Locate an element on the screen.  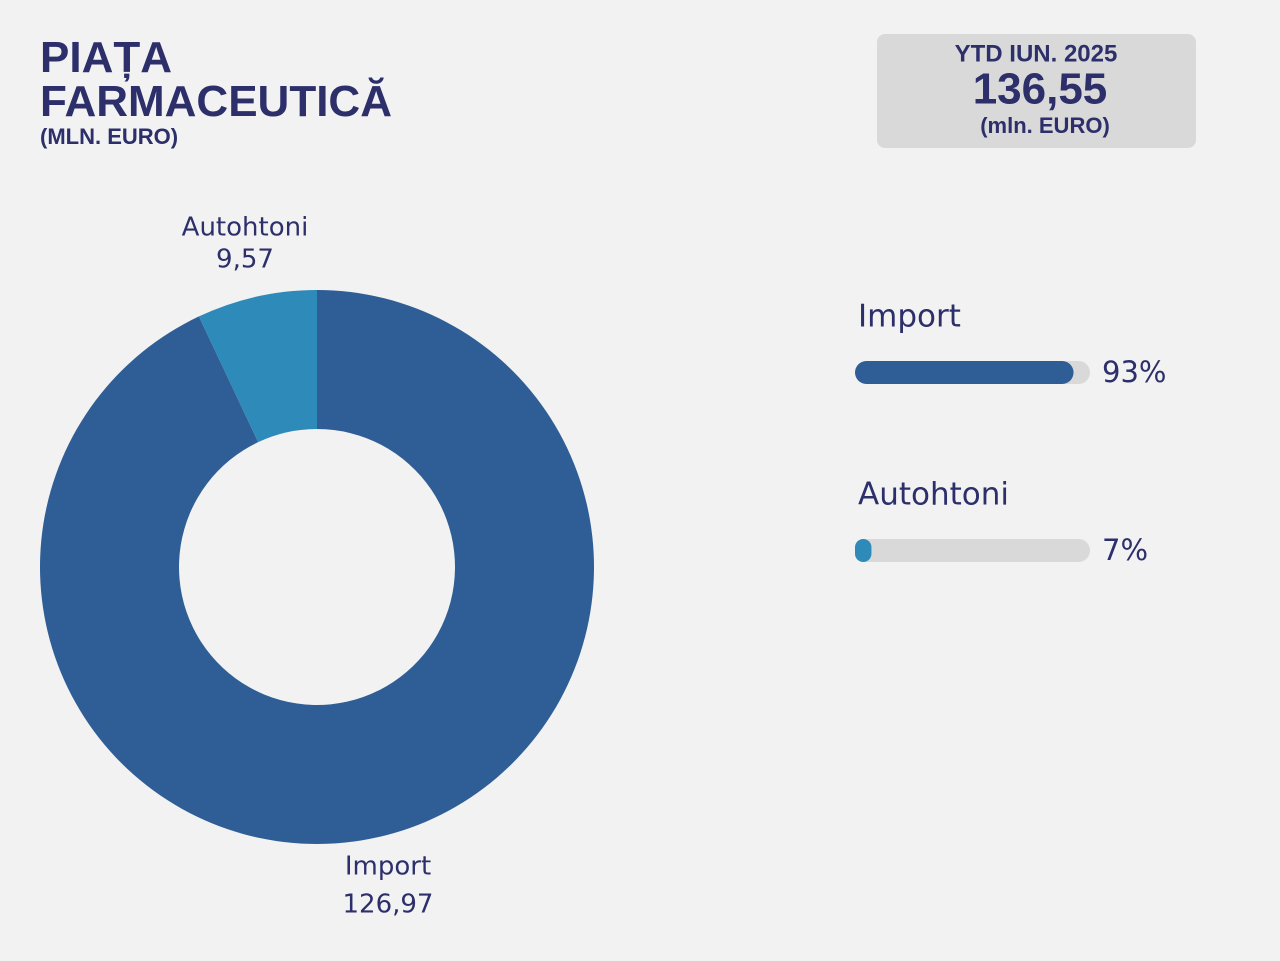
segment-value: 9,57 is located at coordinates (245, 260).